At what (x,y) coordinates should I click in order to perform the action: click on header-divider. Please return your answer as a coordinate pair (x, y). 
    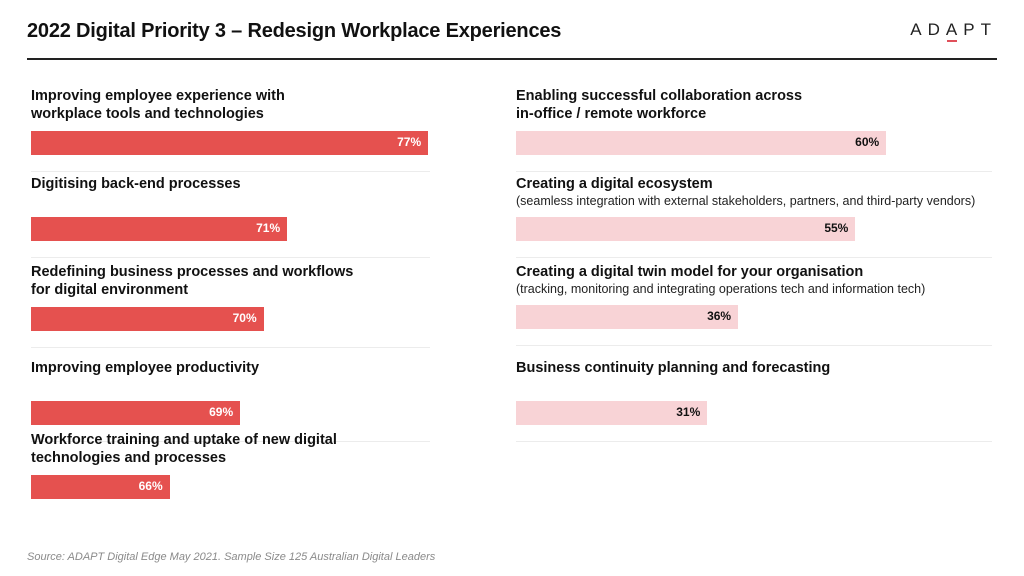
    Looking at the image, I should click on (512, 59).